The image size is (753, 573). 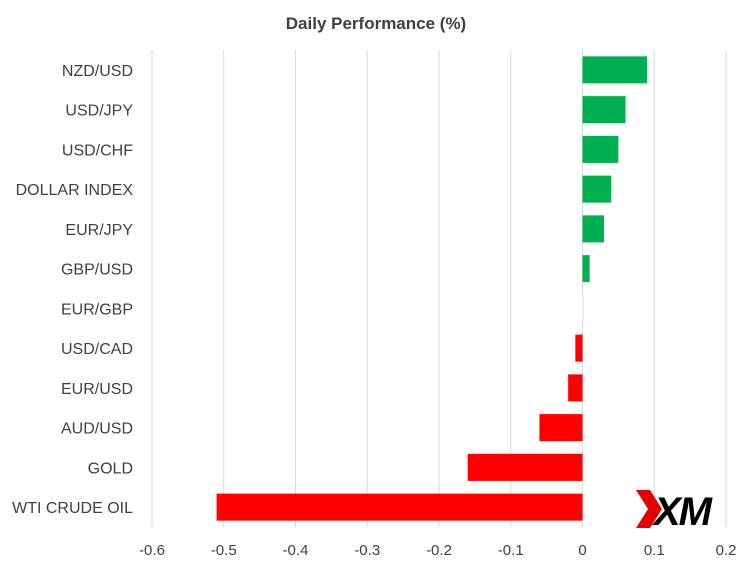 I want to click on category-label-usd-jpy: USD/JPY, so click(x=99, y=111).